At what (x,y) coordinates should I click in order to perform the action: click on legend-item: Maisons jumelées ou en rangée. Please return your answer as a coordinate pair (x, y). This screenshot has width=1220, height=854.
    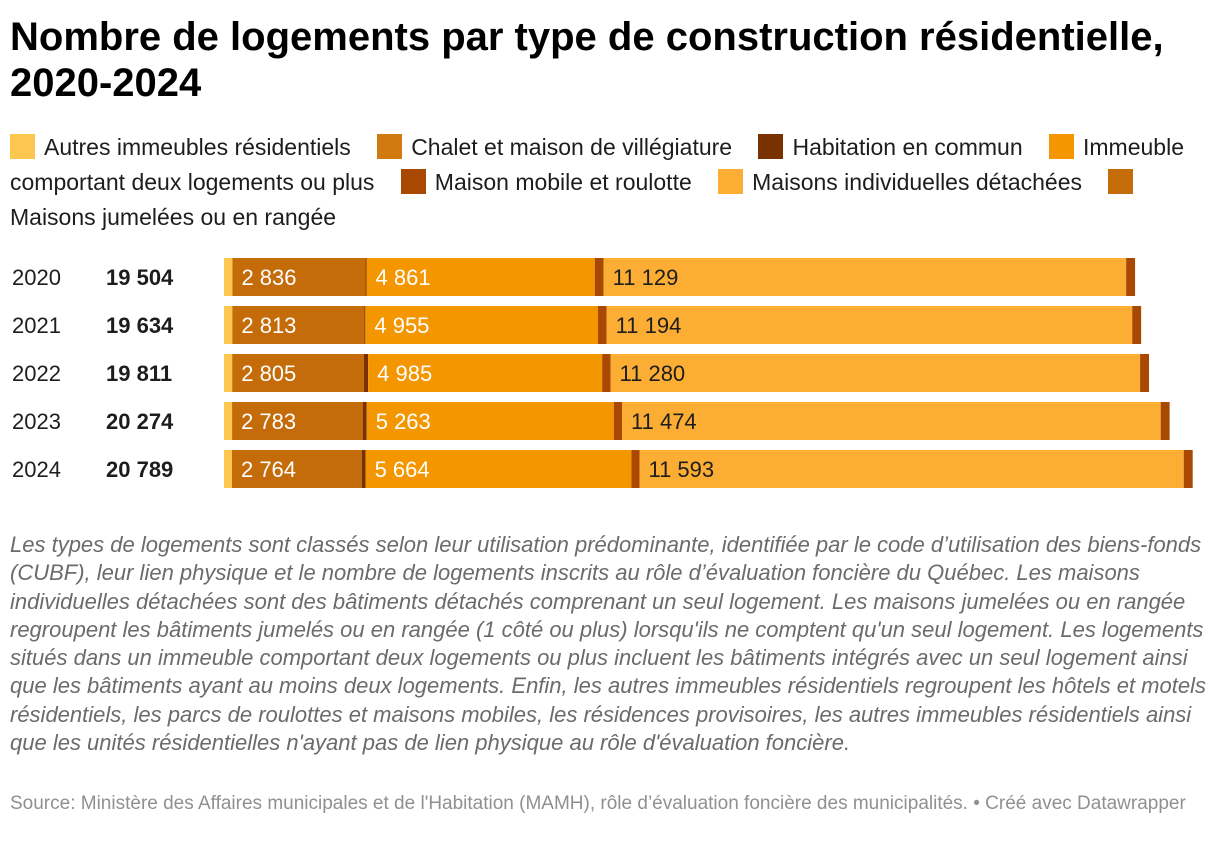
    Looking at the image, I should click on (576, 199).